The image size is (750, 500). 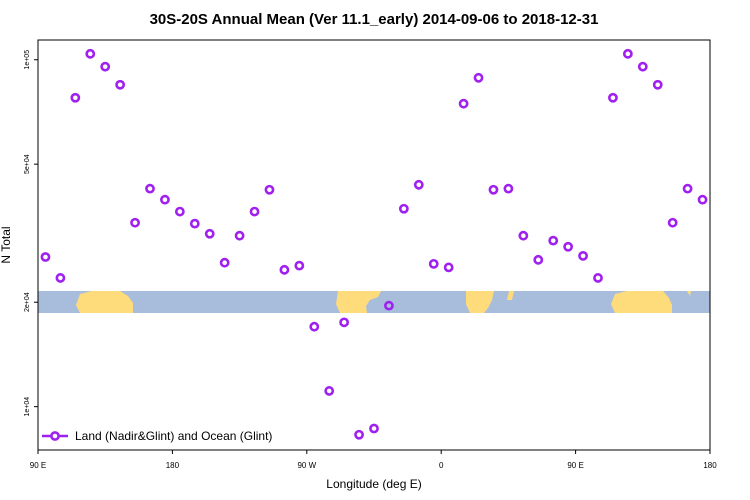 What do you see at coordinates (27, 164) in the screenshot?
I see `y-tick-label: 5e+04` at bounding box center [27, 164].